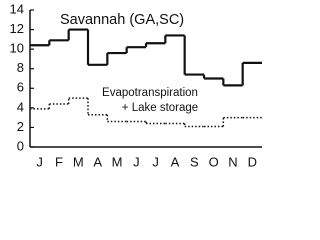 The height and width of the screenshot is (240, 320). Describe the element at coordinates (232, 161) in the screenshot. I see `x-tick-label: N` at that location.